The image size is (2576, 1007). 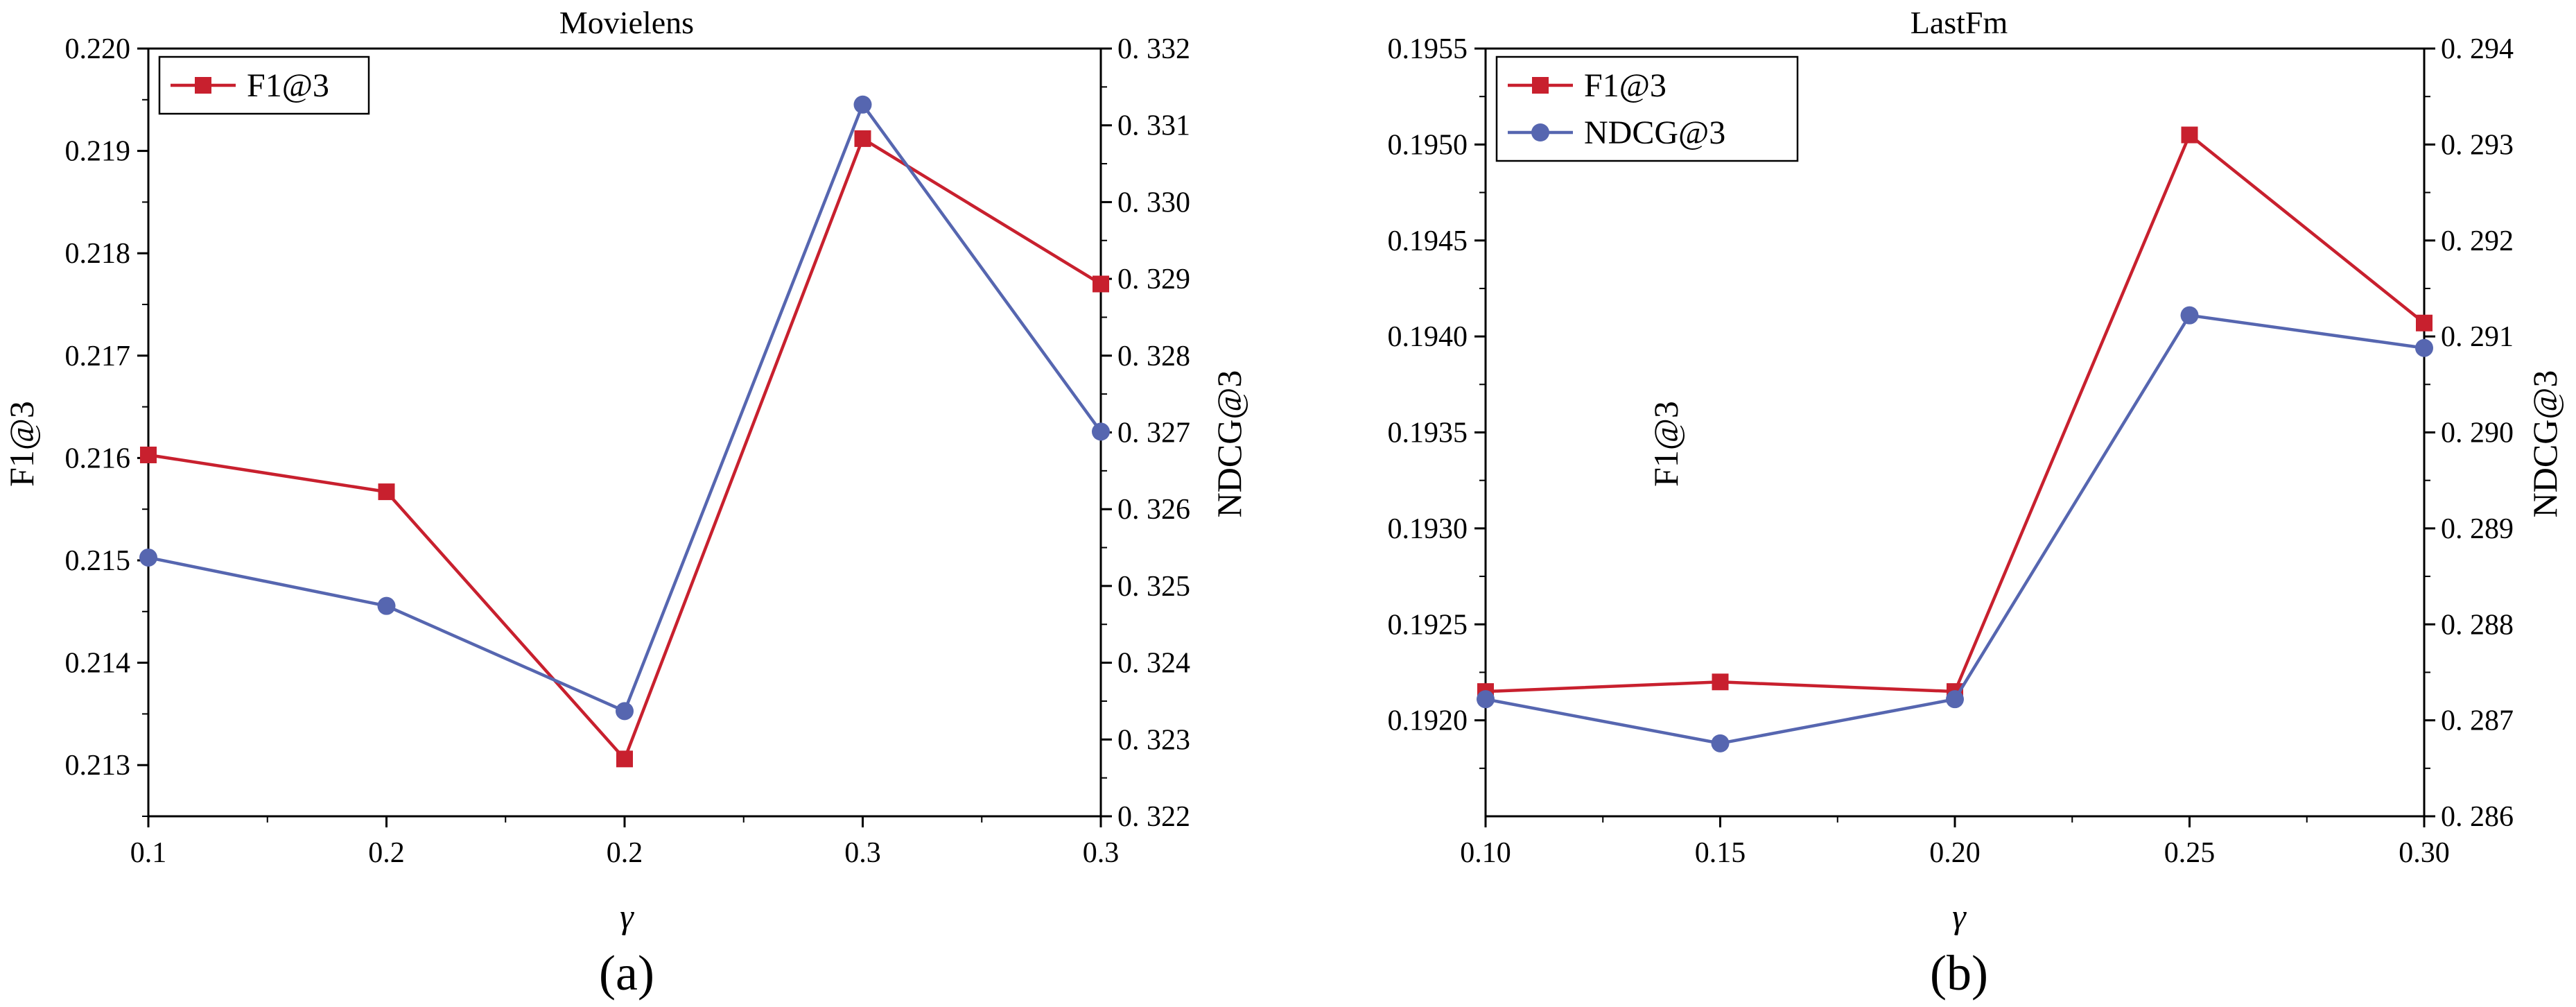 I want to click on x-tick-label: 0.25, so click(x=2190, y=853).